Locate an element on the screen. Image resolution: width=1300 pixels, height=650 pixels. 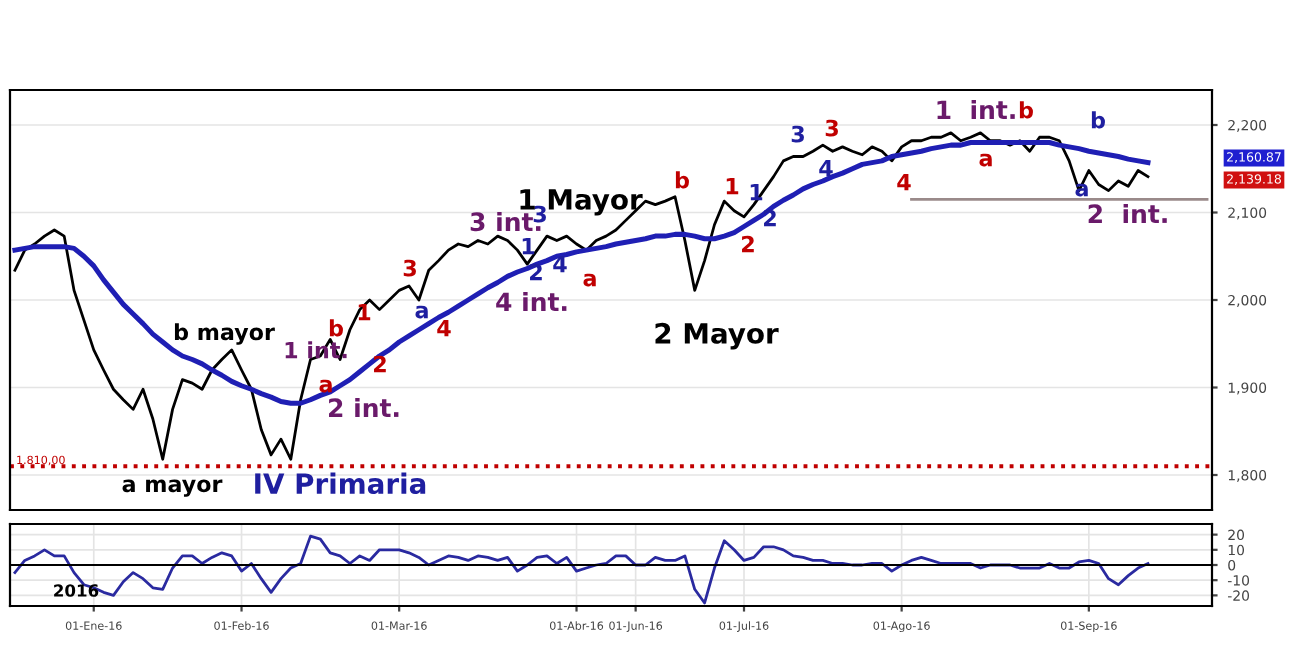
annotation: 4 int. is located at coordinates (531, 301).